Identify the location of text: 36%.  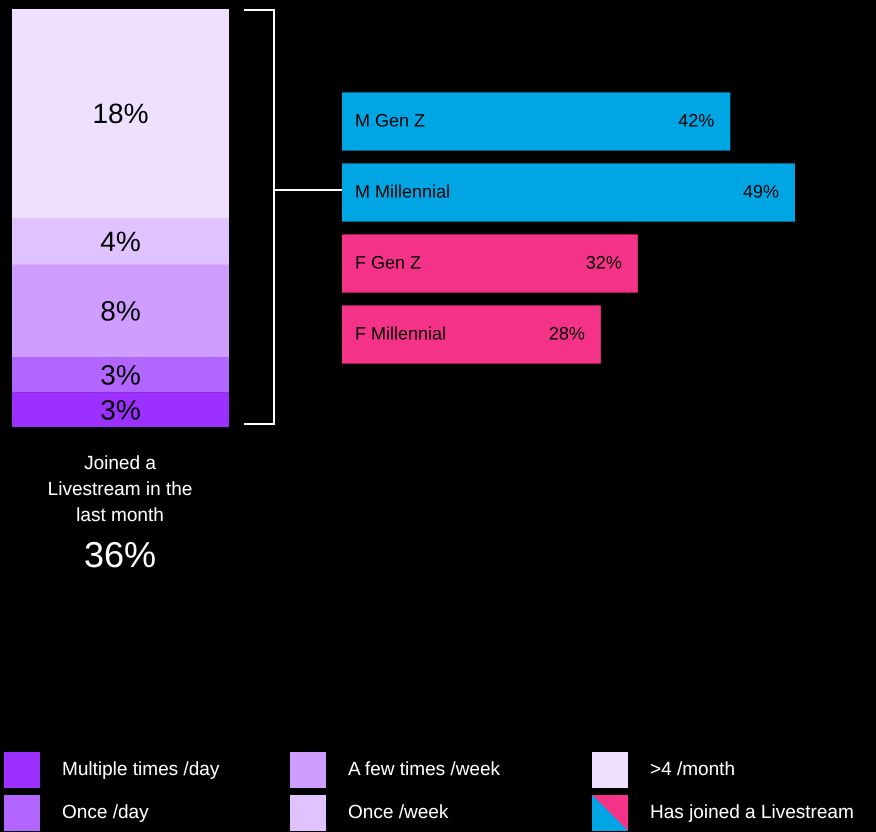
(120, 554).